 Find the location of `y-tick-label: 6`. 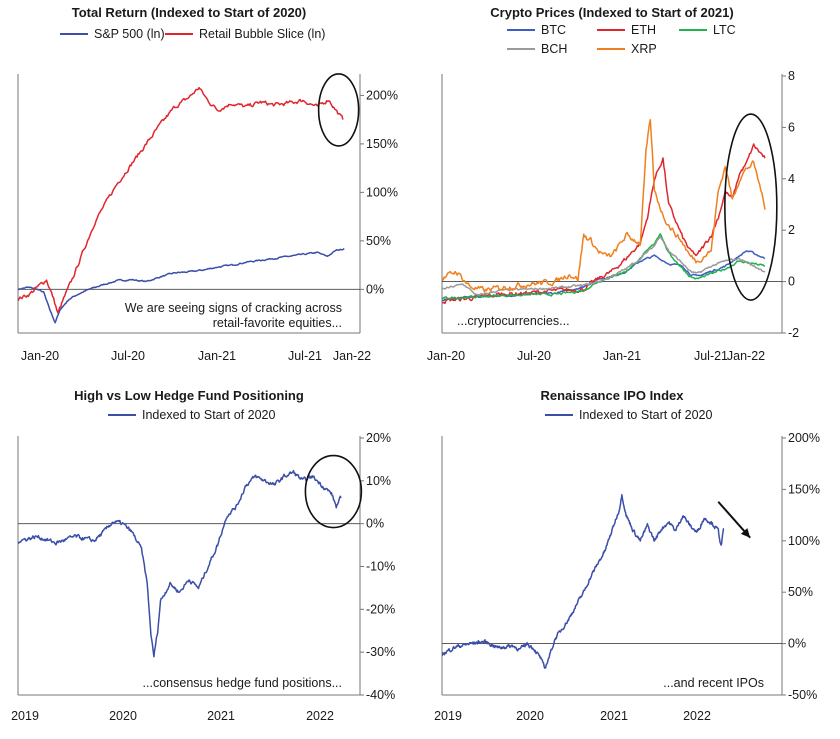

y-tick-label: 6 is located at coordinates (791, 127).